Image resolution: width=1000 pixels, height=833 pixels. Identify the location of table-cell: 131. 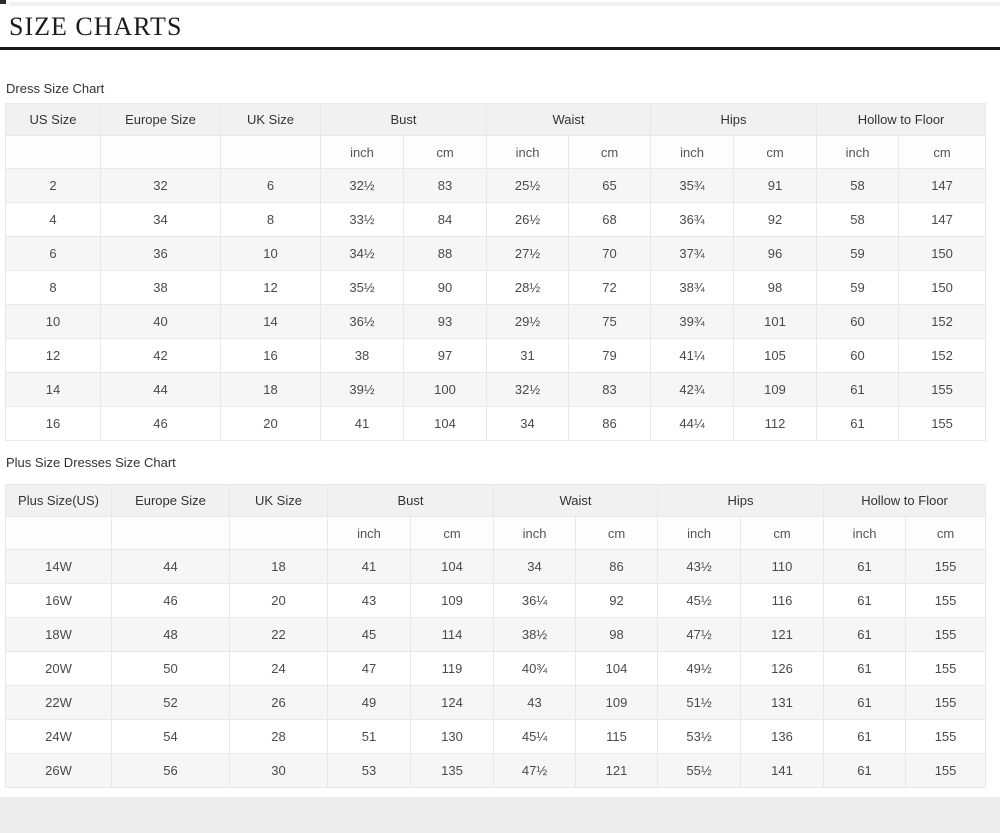
(782, 702).